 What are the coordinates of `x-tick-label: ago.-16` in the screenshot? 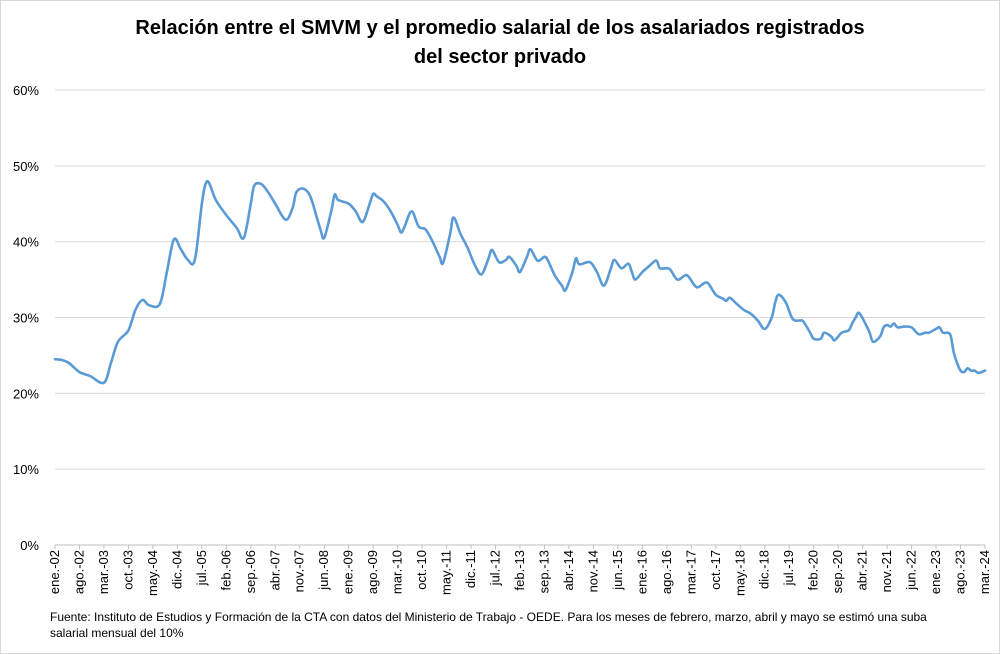 It's located at (666, 572).